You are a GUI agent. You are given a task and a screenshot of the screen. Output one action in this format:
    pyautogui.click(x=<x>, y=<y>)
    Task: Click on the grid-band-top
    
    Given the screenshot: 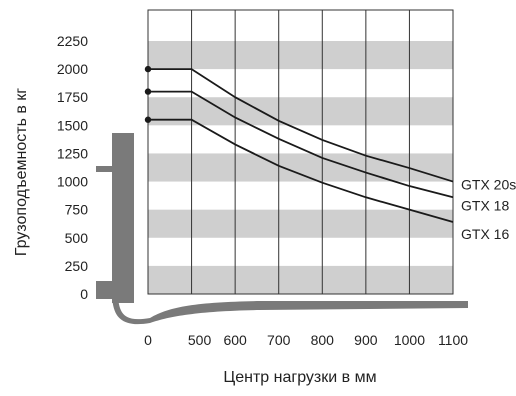 What is the action you would take?
    pyautogui.click(x=300, y=25)
    